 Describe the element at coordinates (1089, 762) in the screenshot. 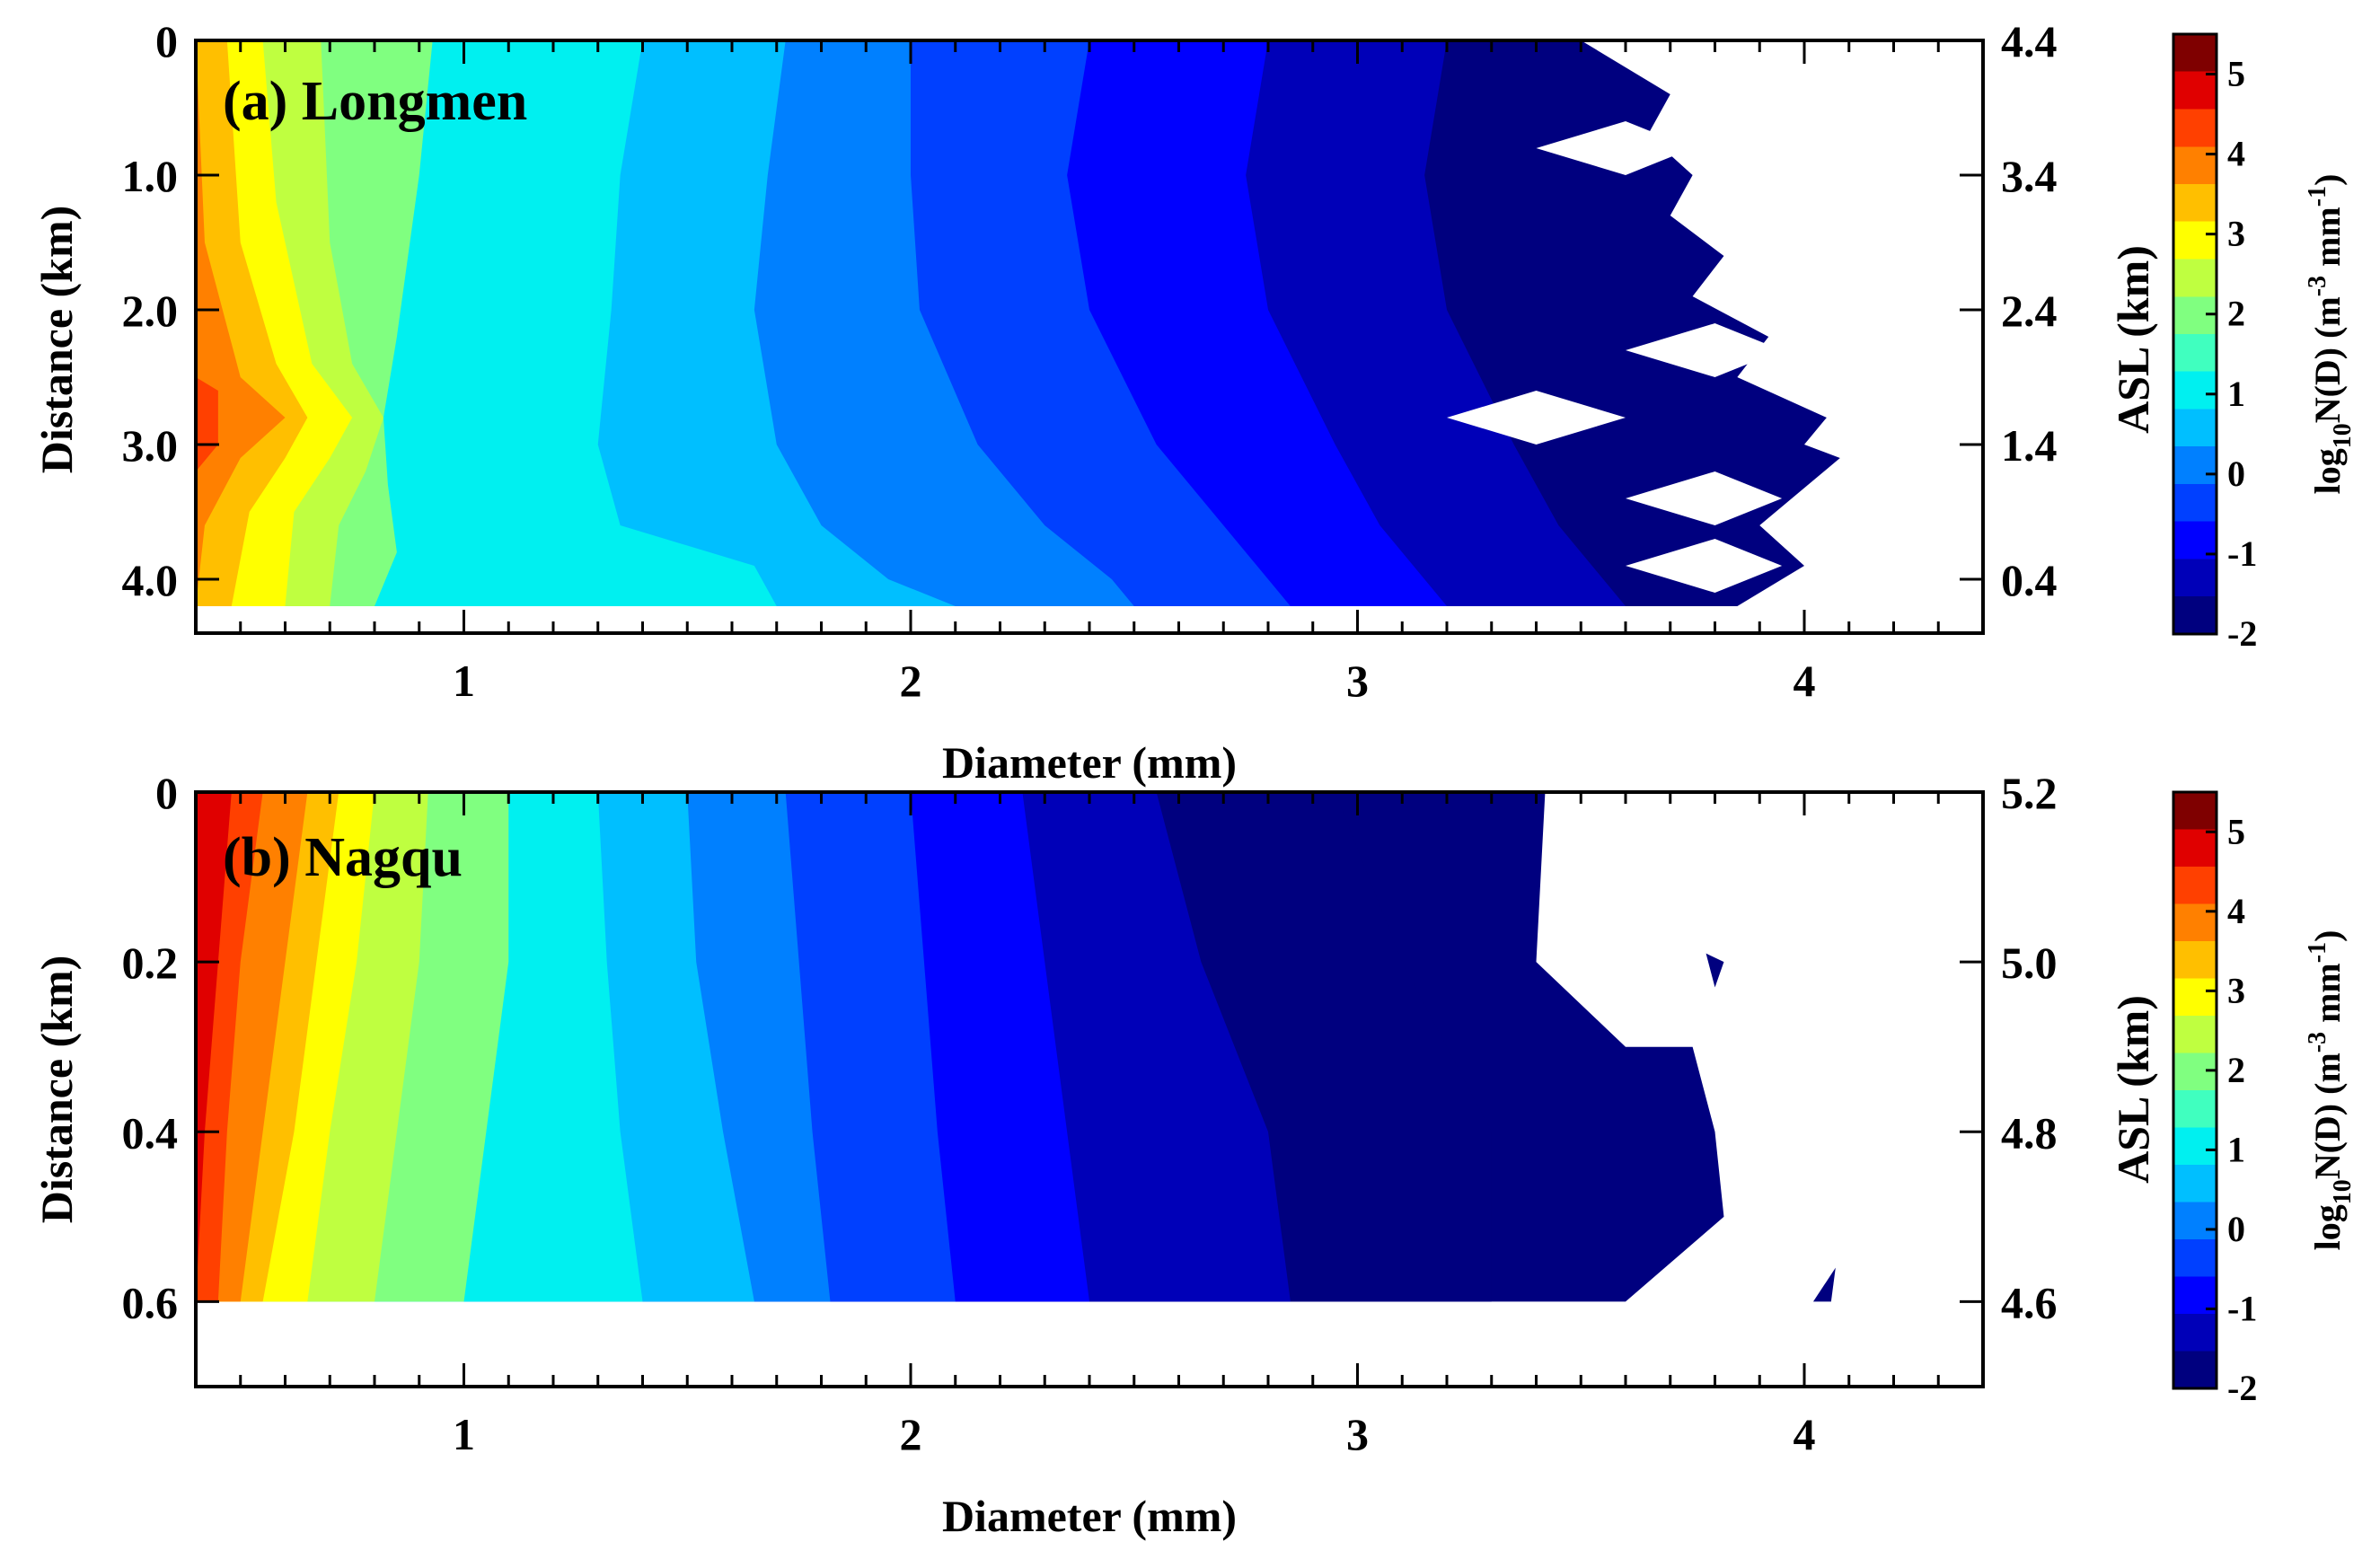

I see `x-axis-title-a: Diameter (mm)` at that location.